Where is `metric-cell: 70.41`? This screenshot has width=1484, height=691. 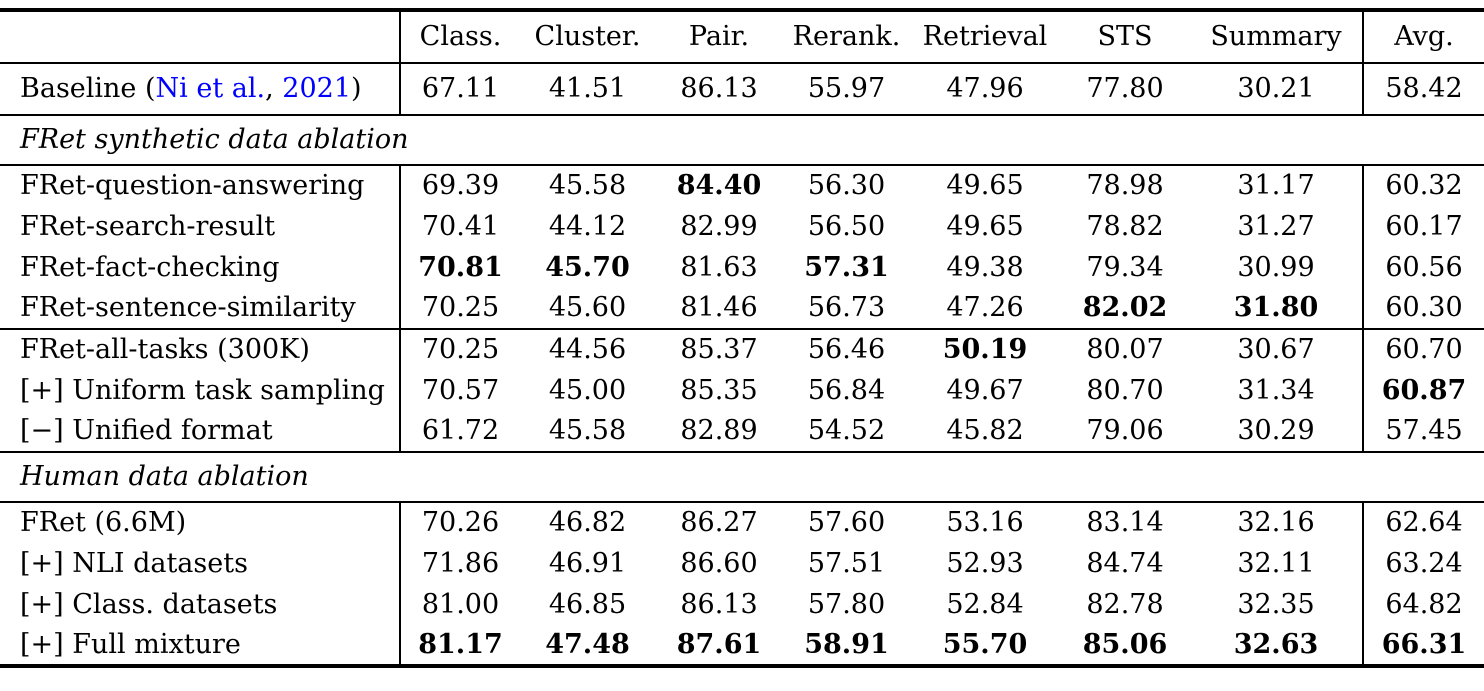
metric-cell: 70.41 is located at coordinates (460, 226).